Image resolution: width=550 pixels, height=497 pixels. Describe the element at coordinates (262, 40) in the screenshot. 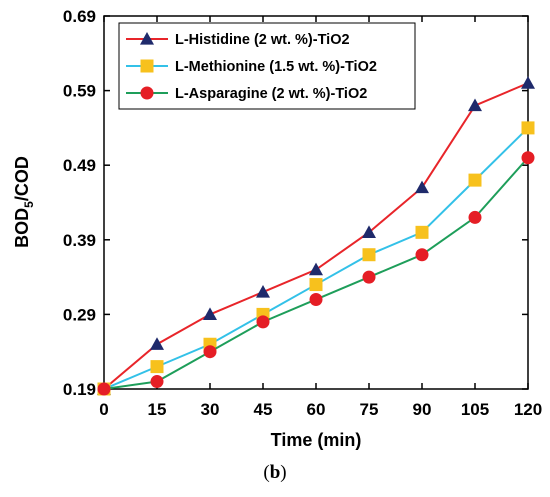

I see `legend-label: L-Histidine (2 wt. %)-TiO2` at that location.